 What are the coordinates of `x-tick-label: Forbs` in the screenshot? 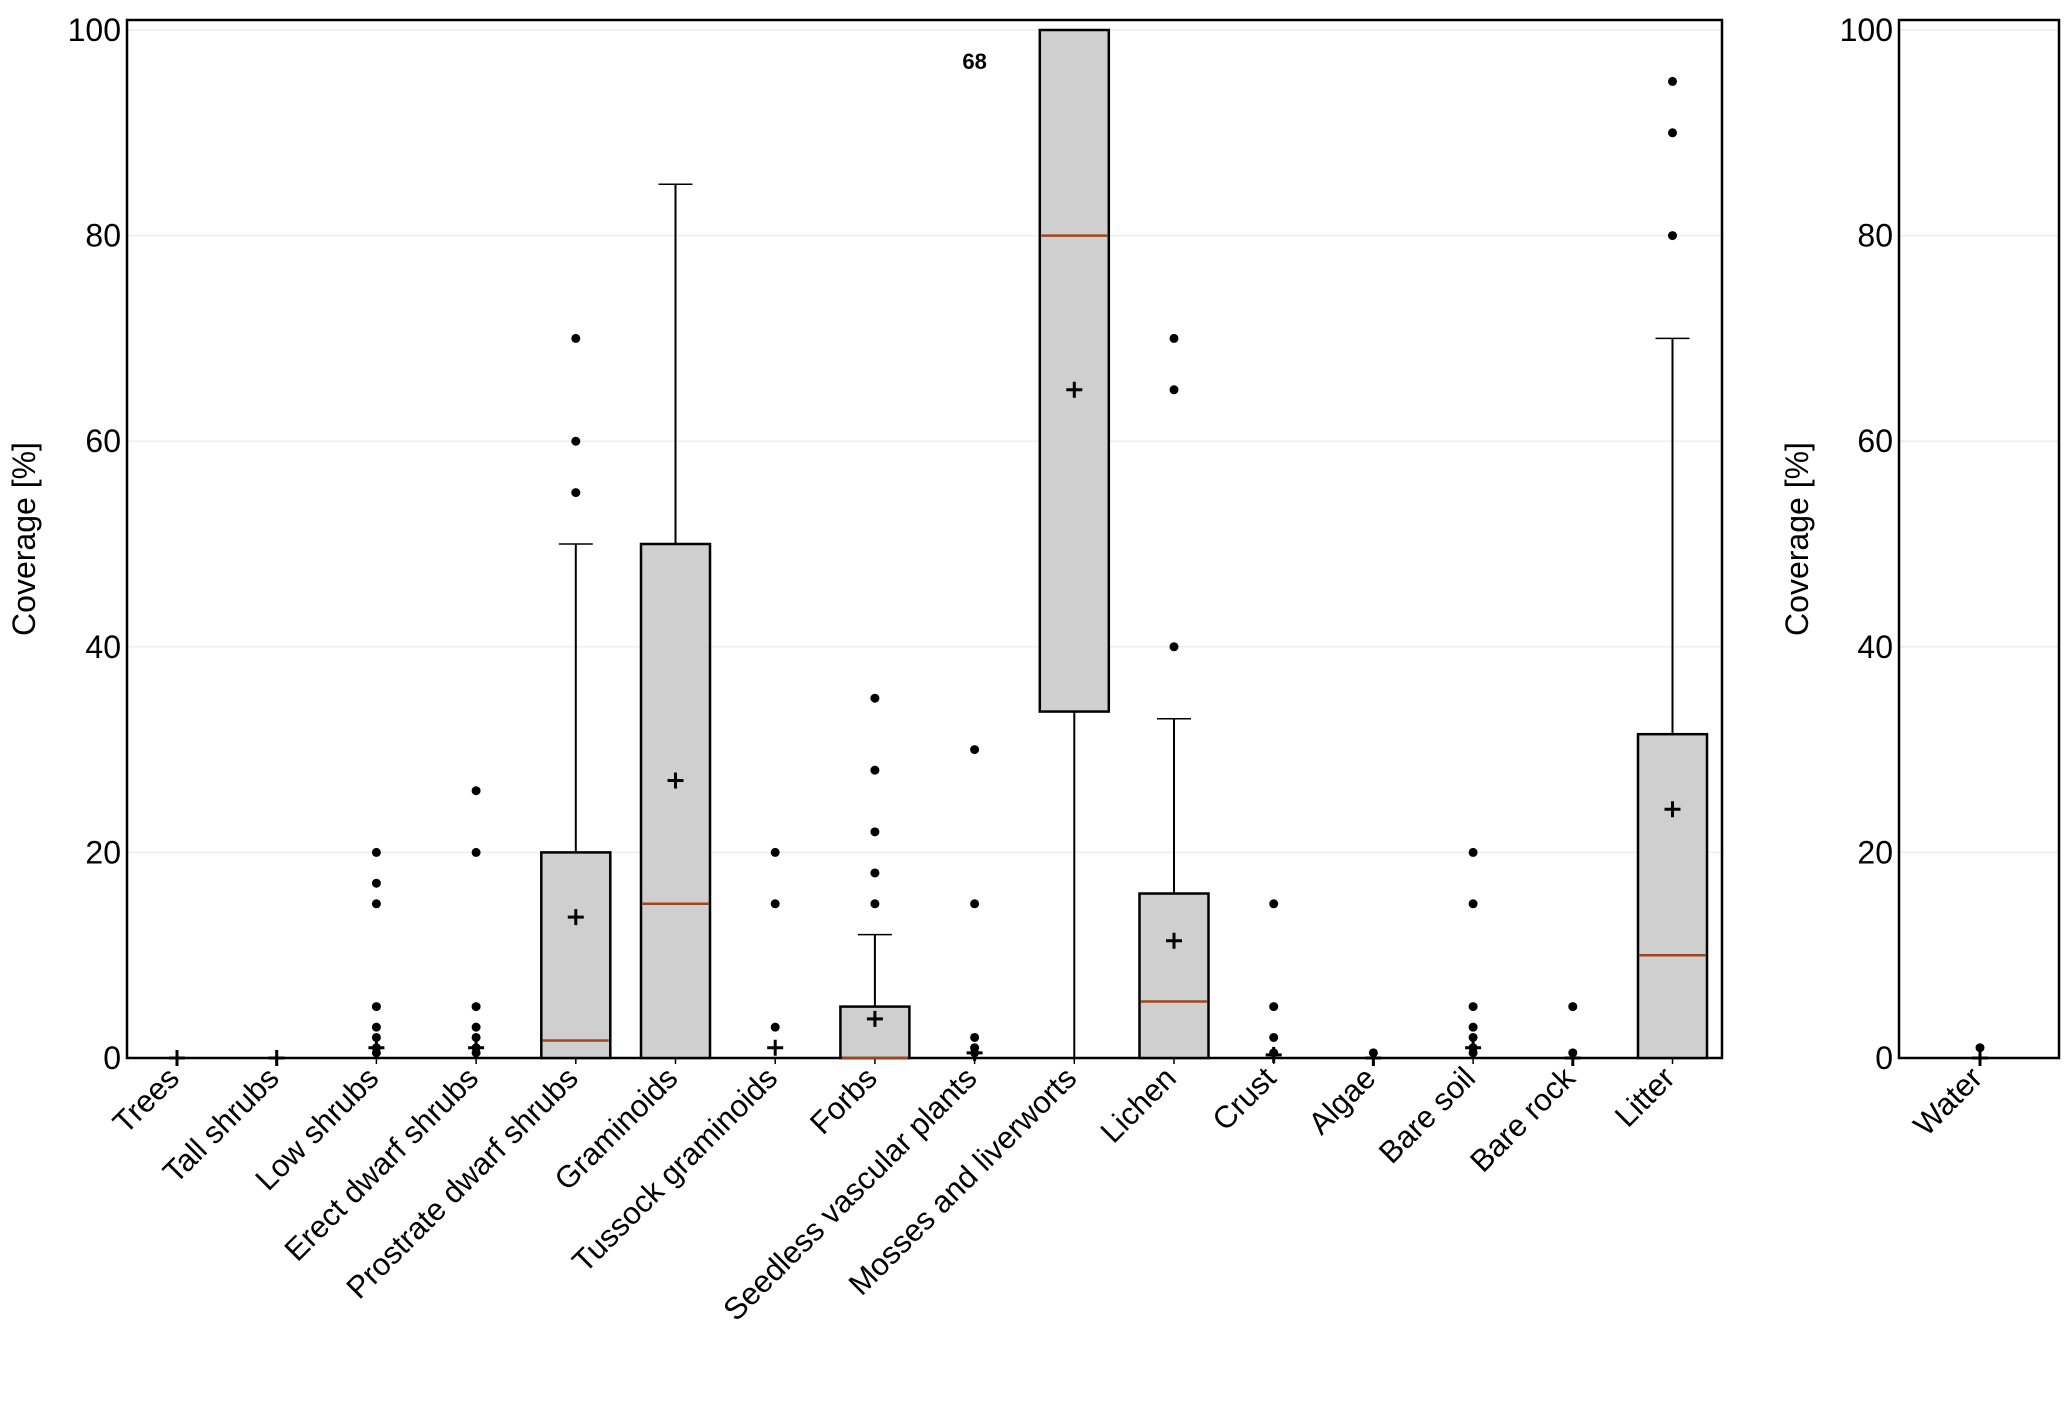 It's located at (843, 1100).